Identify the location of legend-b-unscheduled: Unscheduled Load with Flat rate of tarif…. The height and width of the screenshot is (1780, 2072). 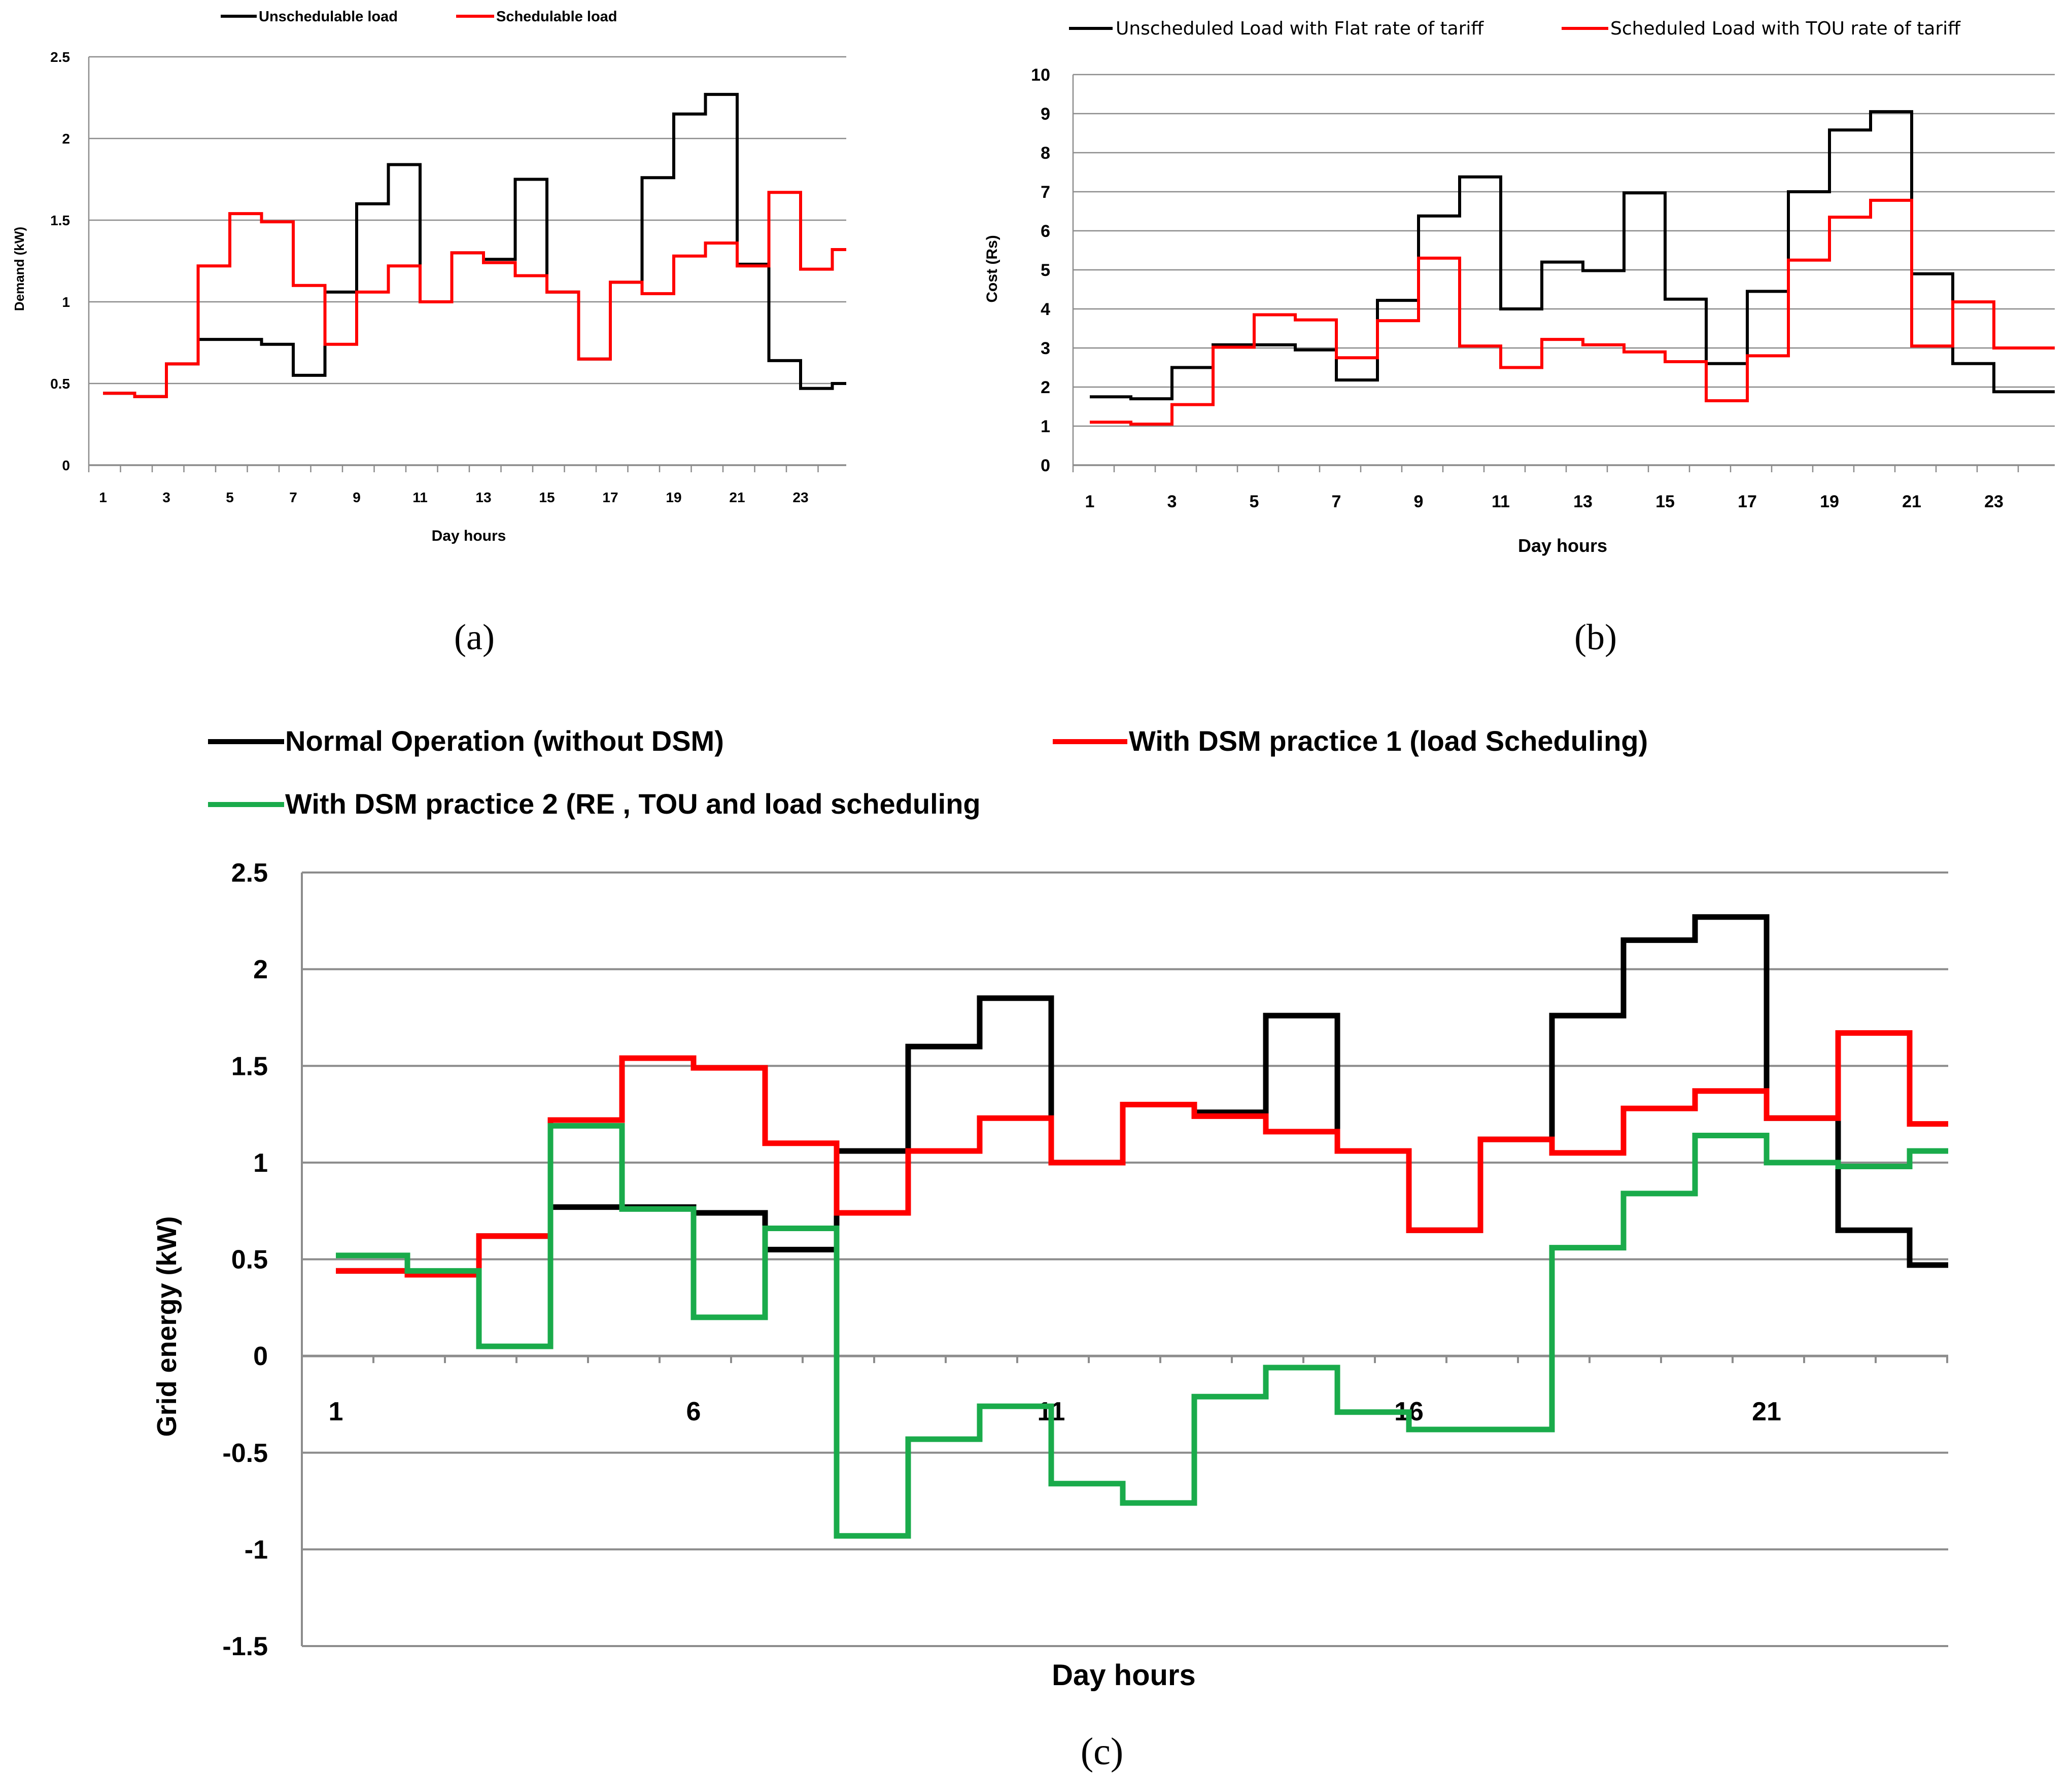
(1300, 29).